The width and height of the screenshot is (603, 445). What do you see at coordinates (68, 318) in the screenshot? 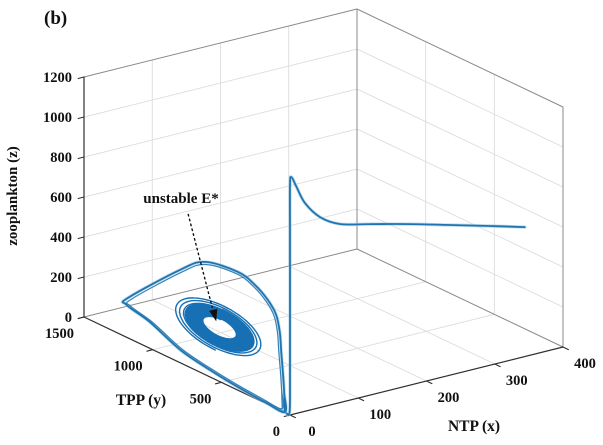
I see `z-tick-label: 0` at bounding box center [68, 318].